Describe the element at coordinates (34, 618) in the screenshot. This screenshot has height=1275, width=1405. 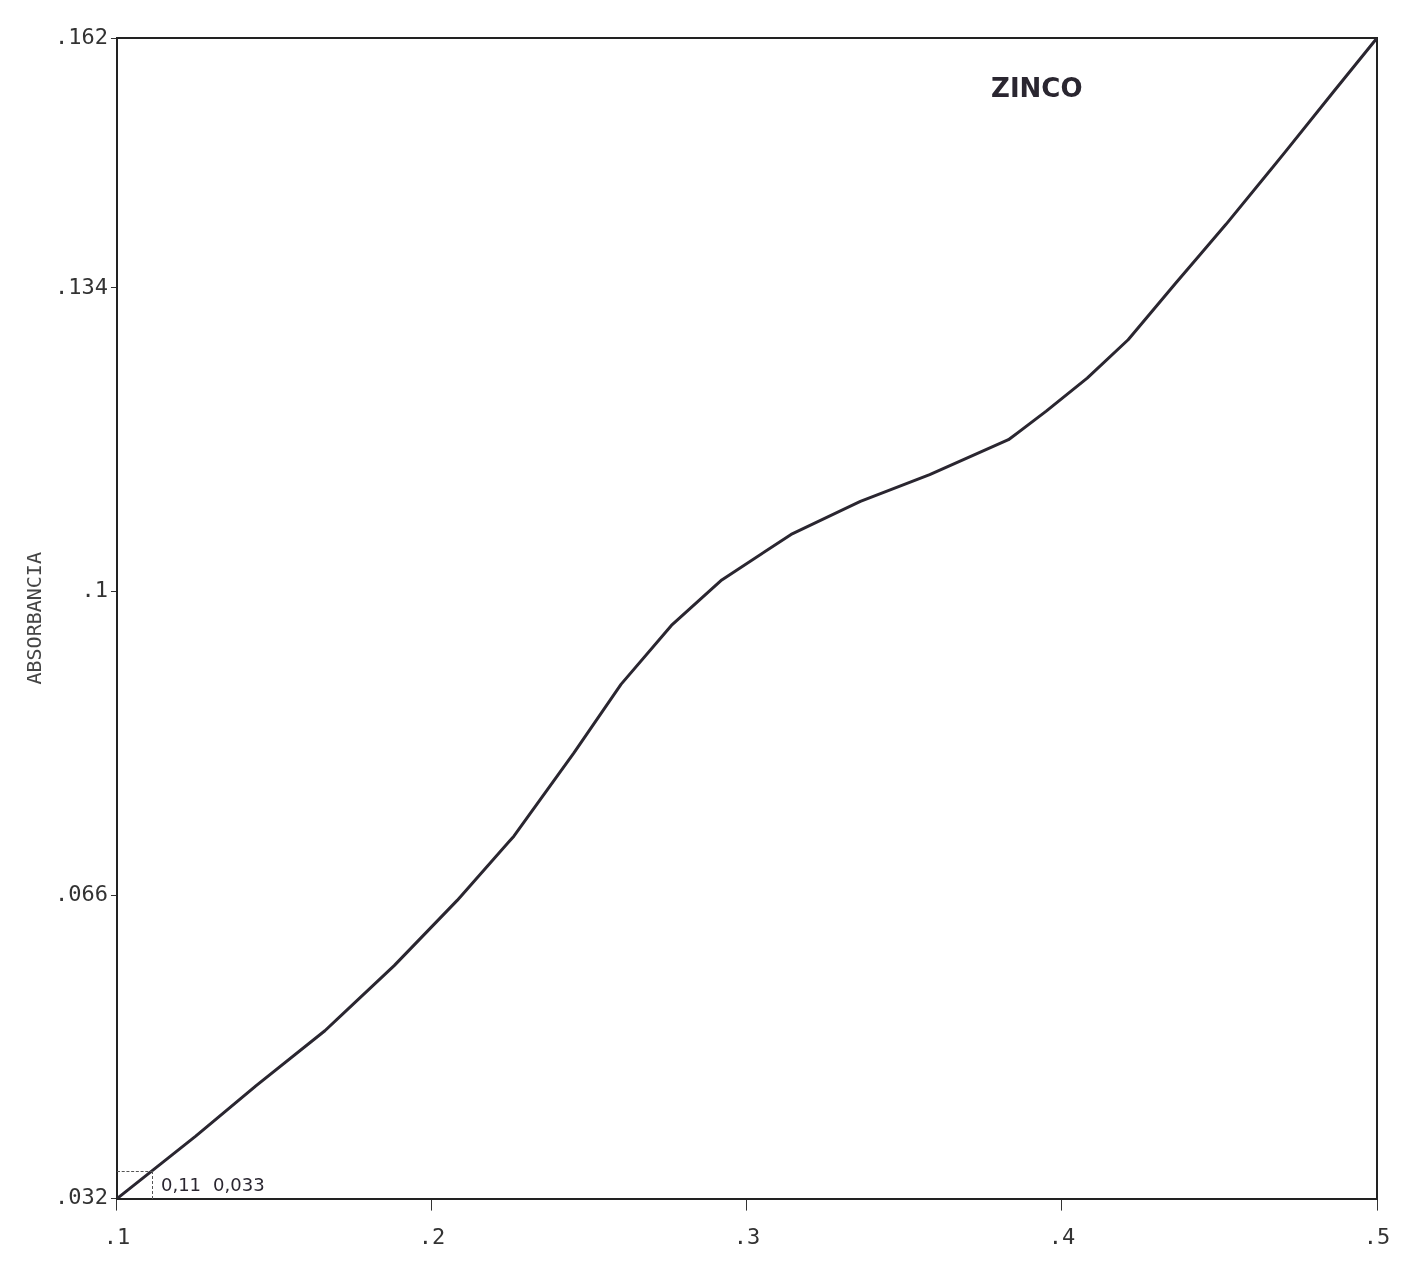
I see `y-axis-title: ABSORBANCIA` at that location.